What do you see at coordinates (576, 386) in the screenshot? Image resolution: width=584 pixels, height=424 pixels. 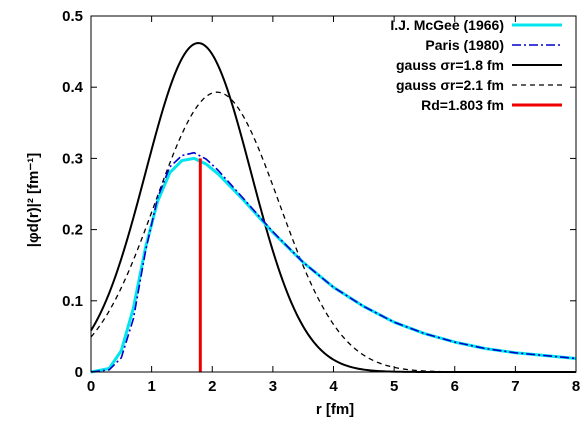 I see `x-tick-label: 8` at bounding box center [576, 386].